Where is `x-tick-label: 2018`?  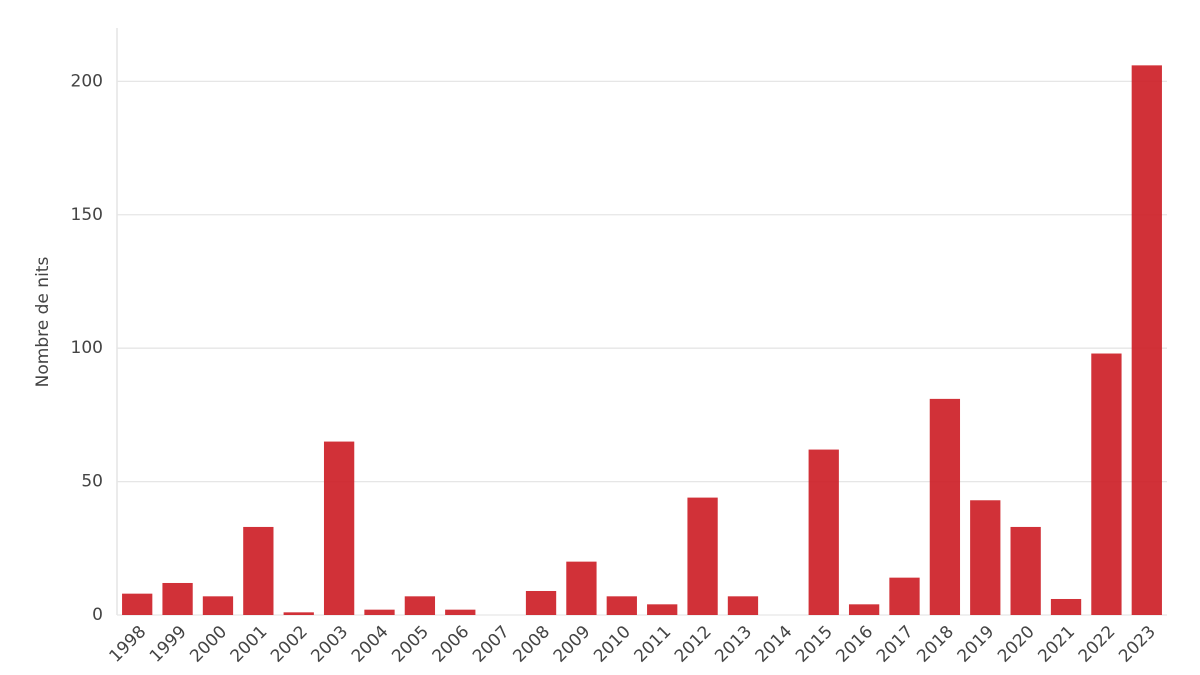 x-tick-label: 2018 is located at coordinates (935, 644).